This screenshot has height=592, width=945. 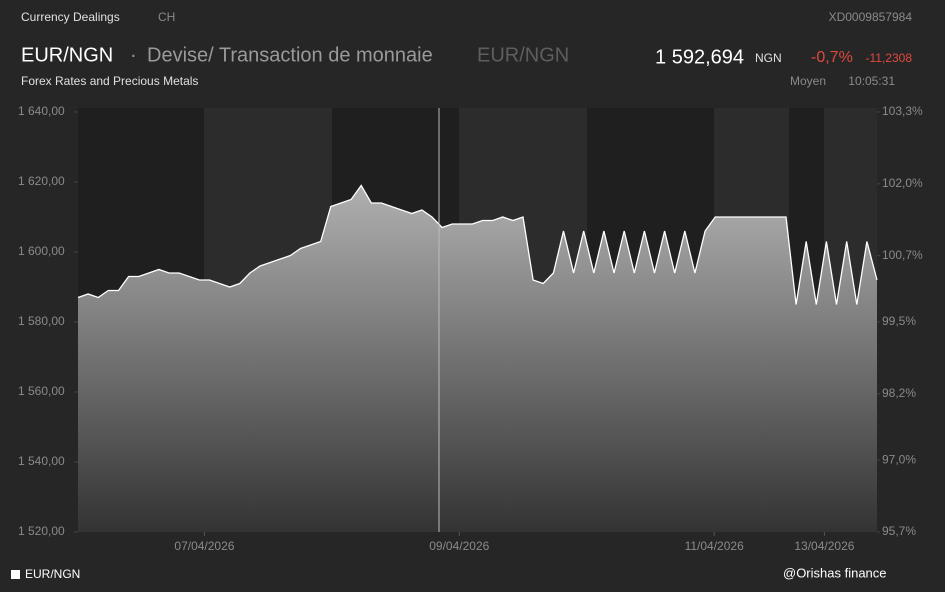 What do you see at coordinates (41, 321) in the screenshot?
I see `y-tick-label: 1 580,00` at bounding box center [41, 321].